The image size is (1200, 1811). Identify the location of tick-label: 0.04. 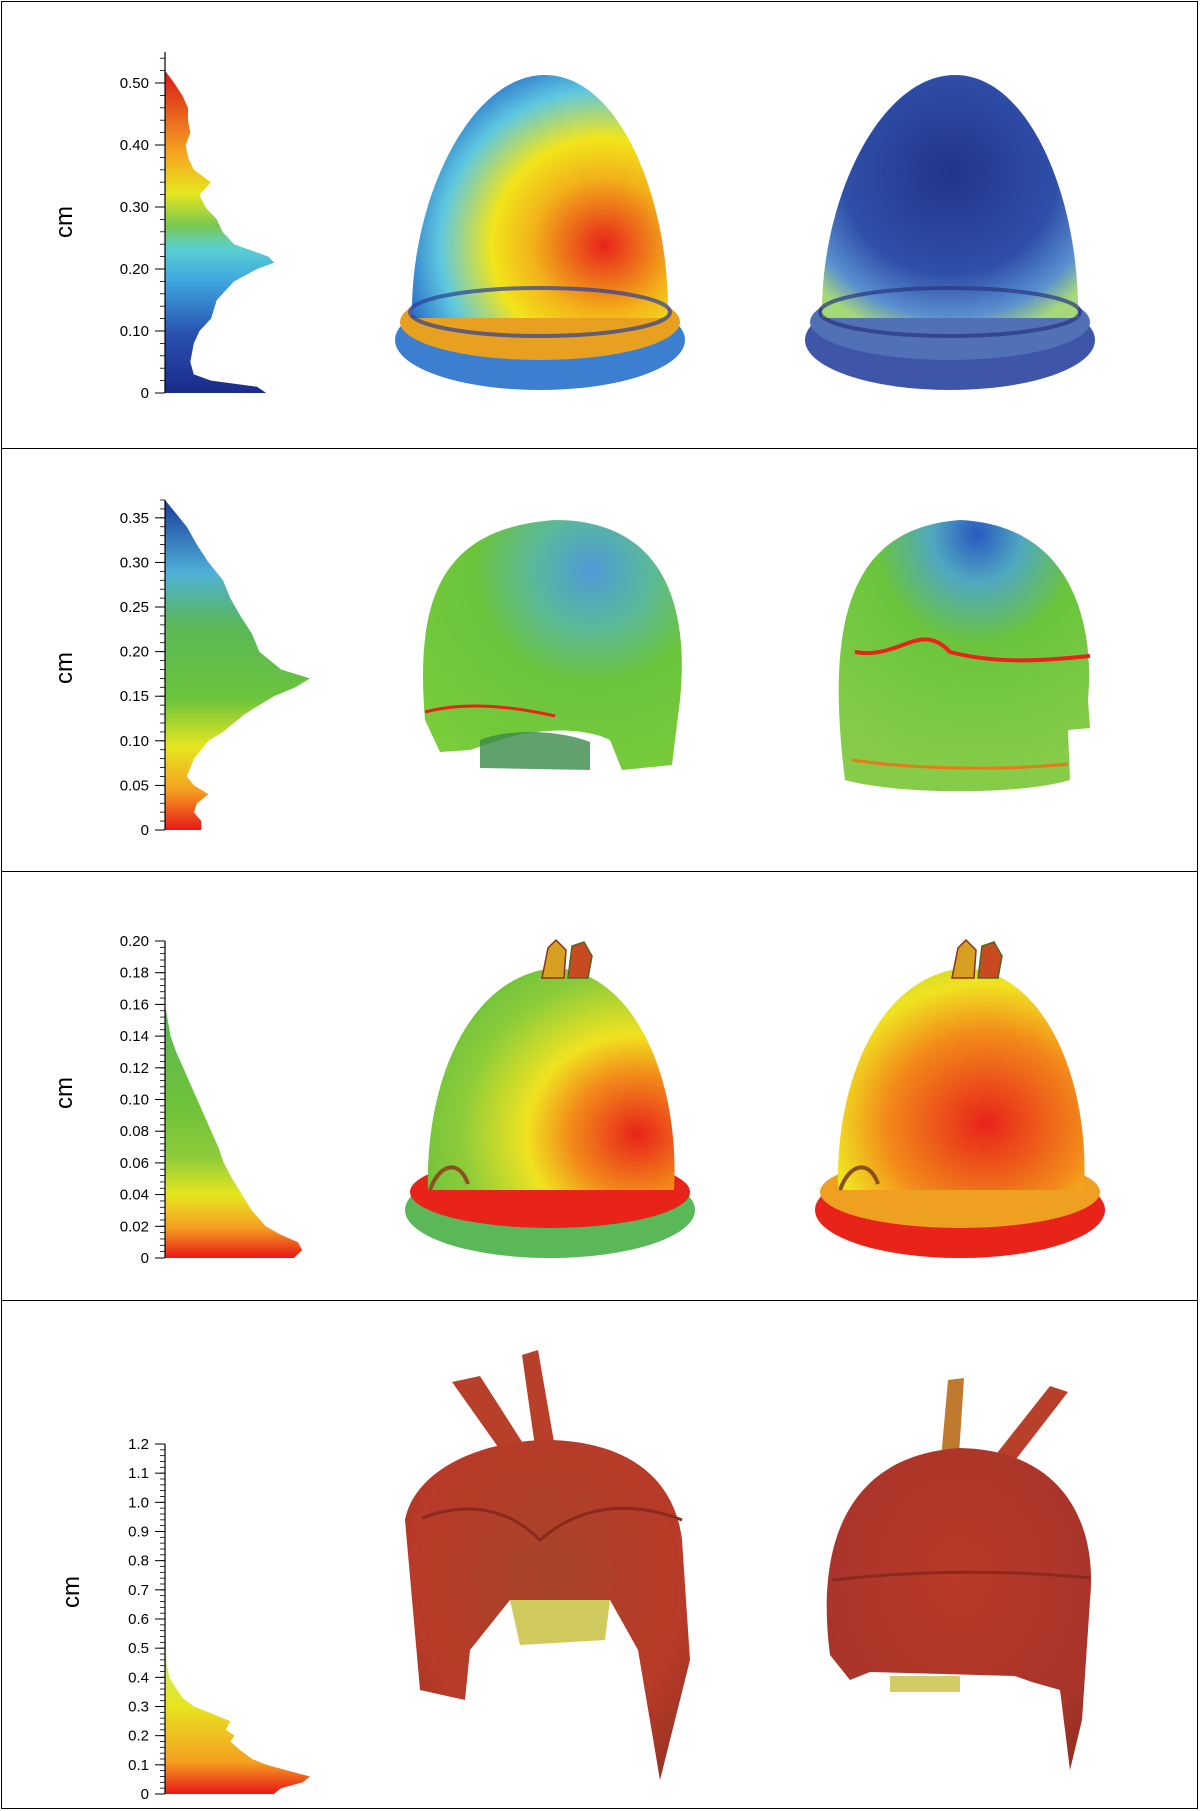
(134, 1195).